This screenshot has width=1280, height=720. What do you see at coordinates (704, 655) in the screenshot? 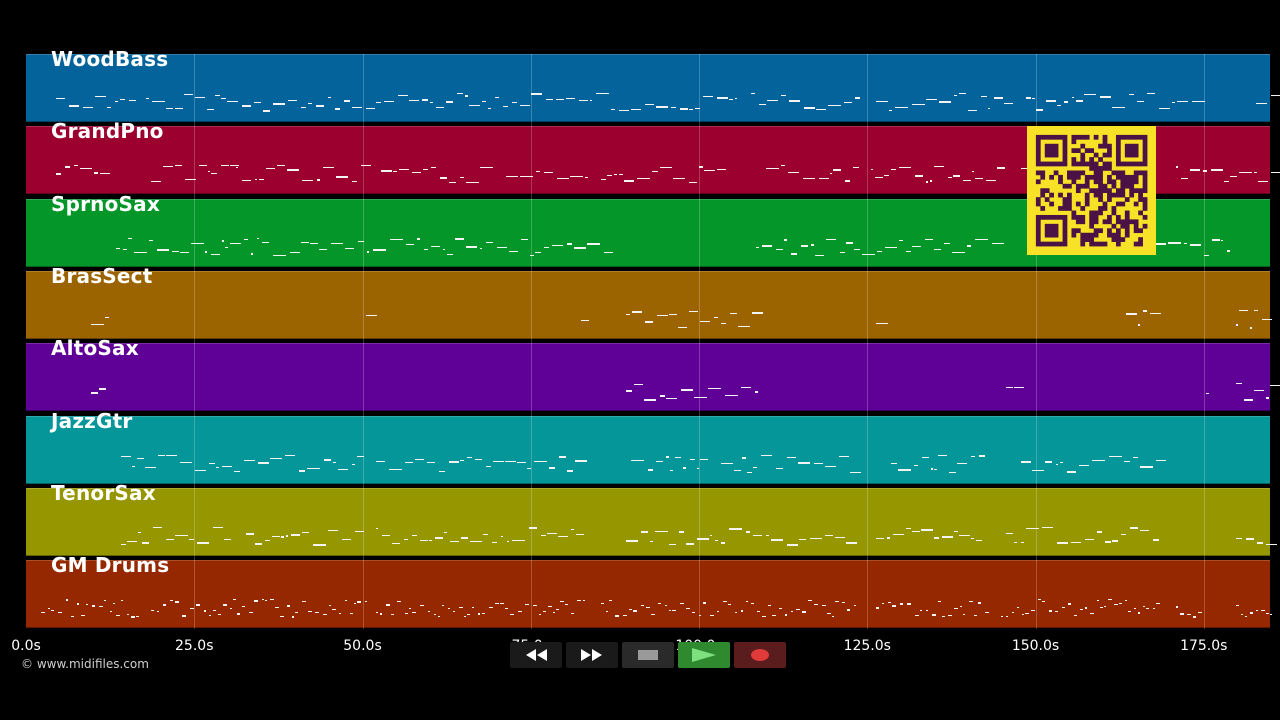
I see `play-button` at bounding box center [704, 655].